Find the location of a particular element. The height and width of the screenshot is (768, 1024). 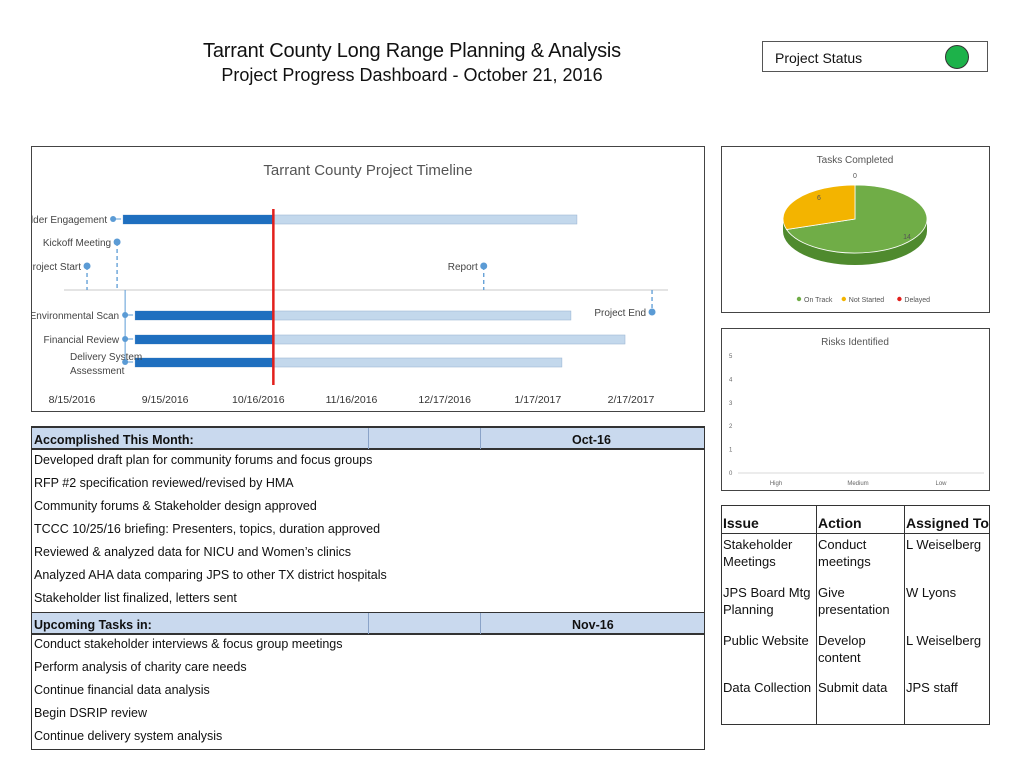

y-tick-label: 3 is located at coordinates (731, 404).